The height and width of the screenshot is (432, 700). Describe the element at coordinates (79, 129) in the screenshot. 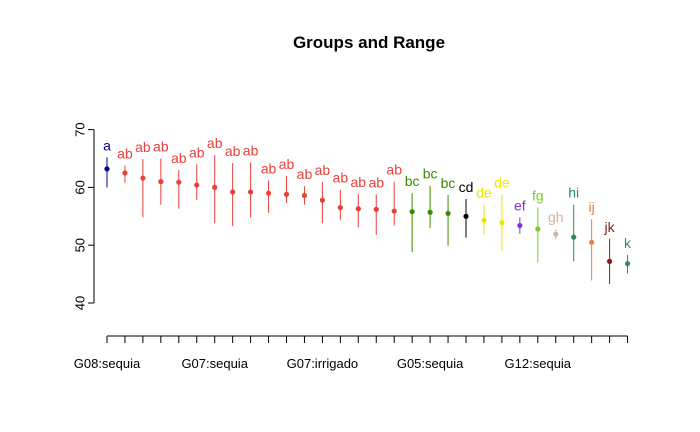

I see `y-tick-label: 70` at that location.